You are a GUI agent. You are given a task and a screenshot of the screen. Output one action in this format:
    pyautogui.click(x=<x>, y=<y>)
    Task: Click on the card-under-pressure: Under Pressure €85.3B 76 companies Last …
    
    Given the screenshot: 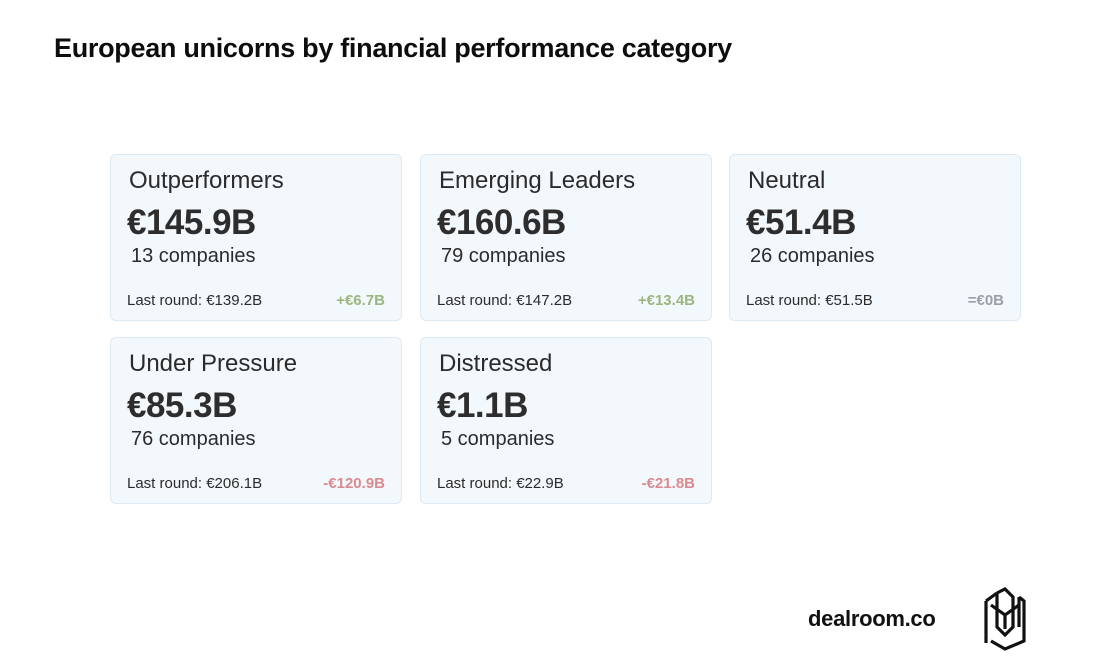 What is the action you would take?
    pyautogui.click(x=256, y=420)
    